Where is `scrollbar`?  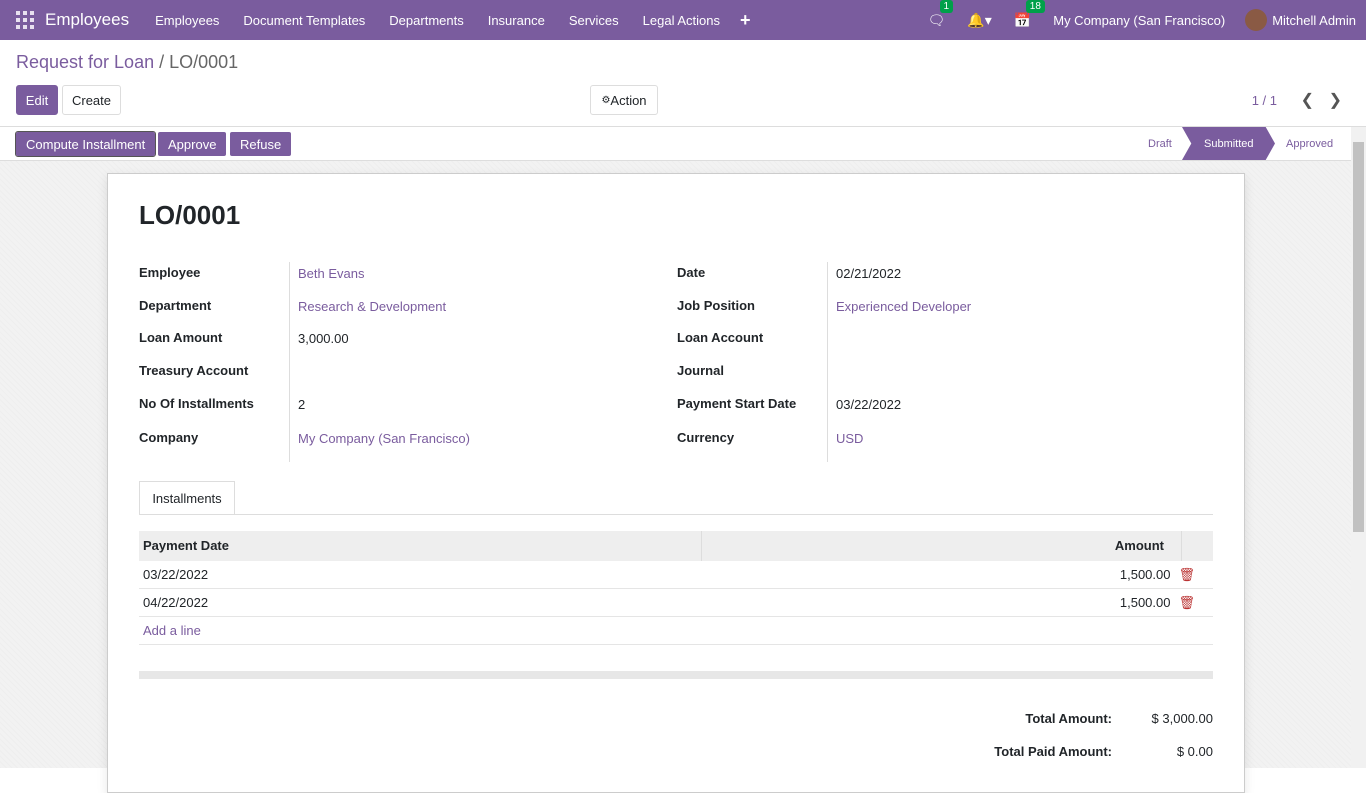 scrollbar is located at coordinates (1358, 447).